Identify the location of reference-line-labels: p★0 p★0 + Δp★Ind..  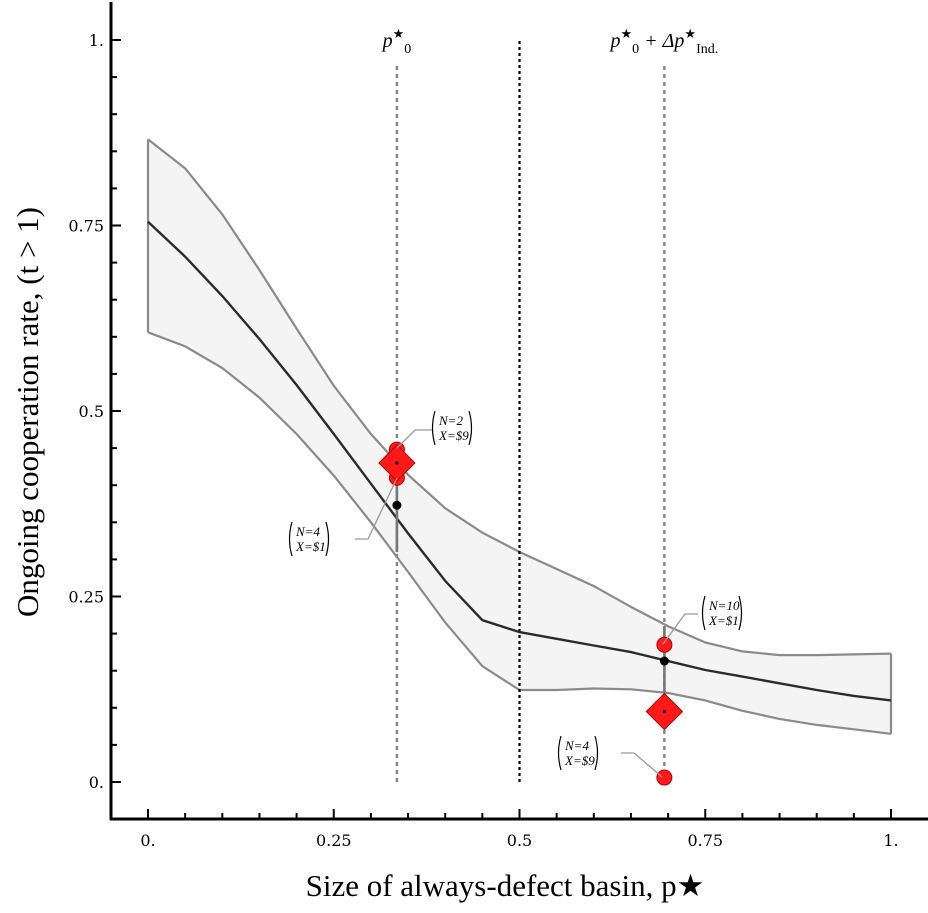
(550, 41).